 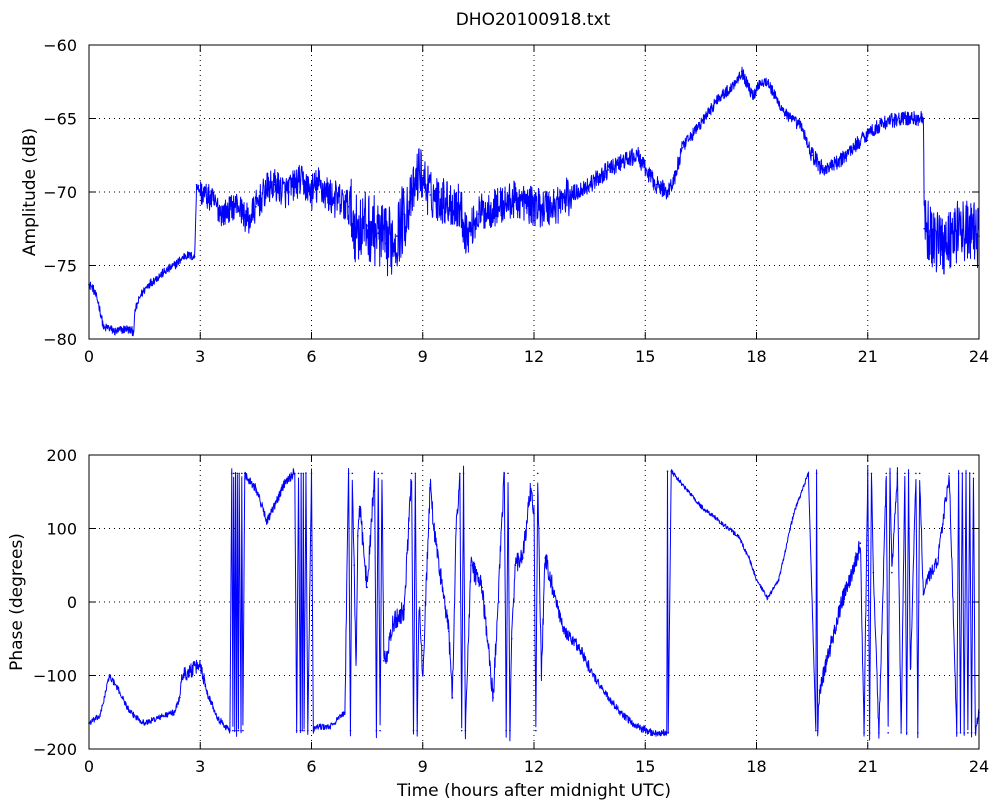 What do you see at coordinates (30, 192) in the screenshot?
I see `amplitude-ylabel: Amplitude (dB)` at bounding box center [30, 192].